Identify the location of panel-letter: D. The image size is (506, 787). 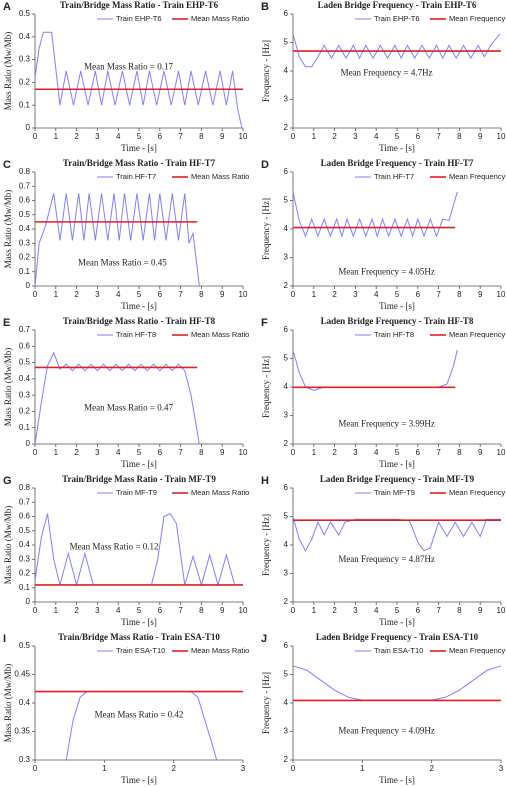
(265, 165).